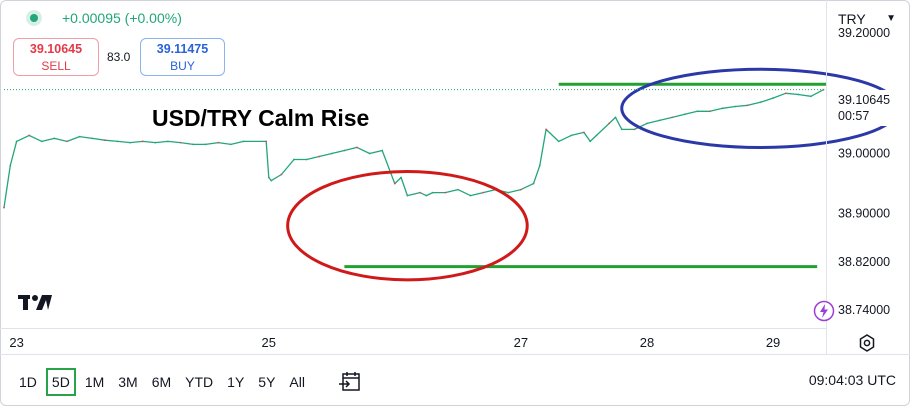 The image size is (910, 406). I want to click on toolbar-separator, so click(455, 354).